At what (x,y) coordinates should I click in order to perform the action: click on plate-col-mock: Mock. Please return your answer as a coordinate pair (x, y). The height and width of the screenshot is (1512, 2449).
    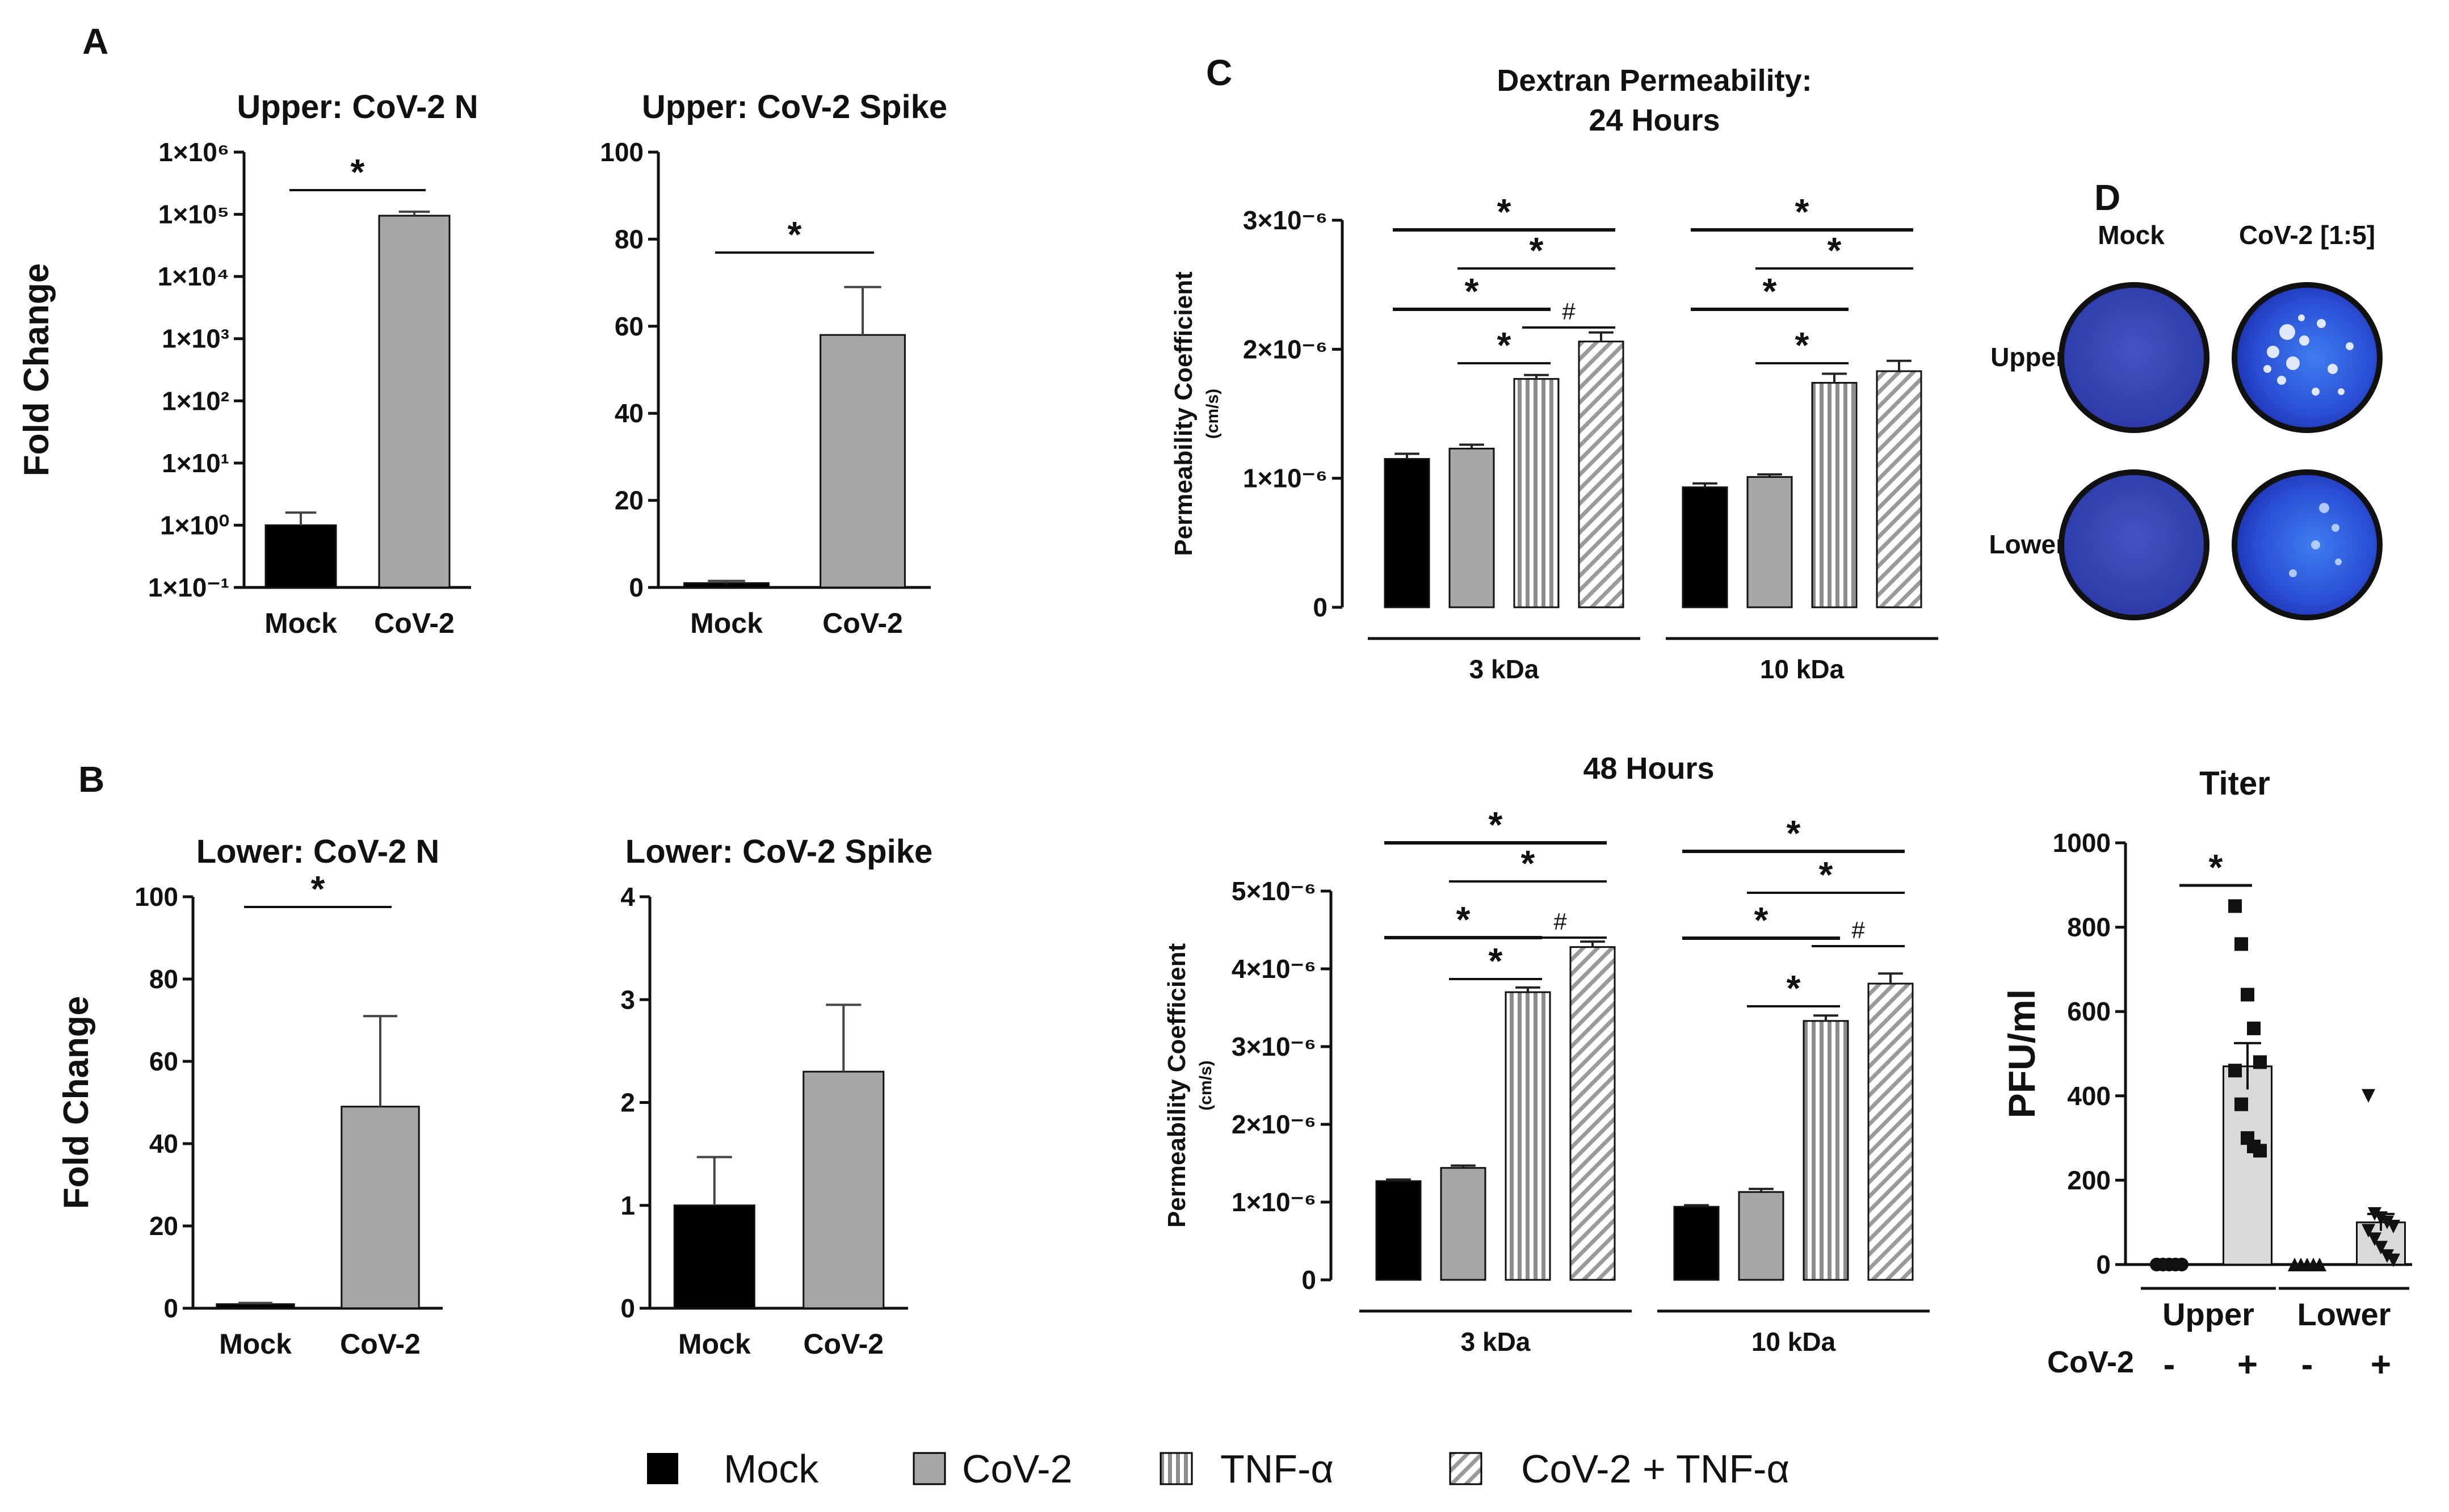
    Looking at the image, I should click on (2131, 235).